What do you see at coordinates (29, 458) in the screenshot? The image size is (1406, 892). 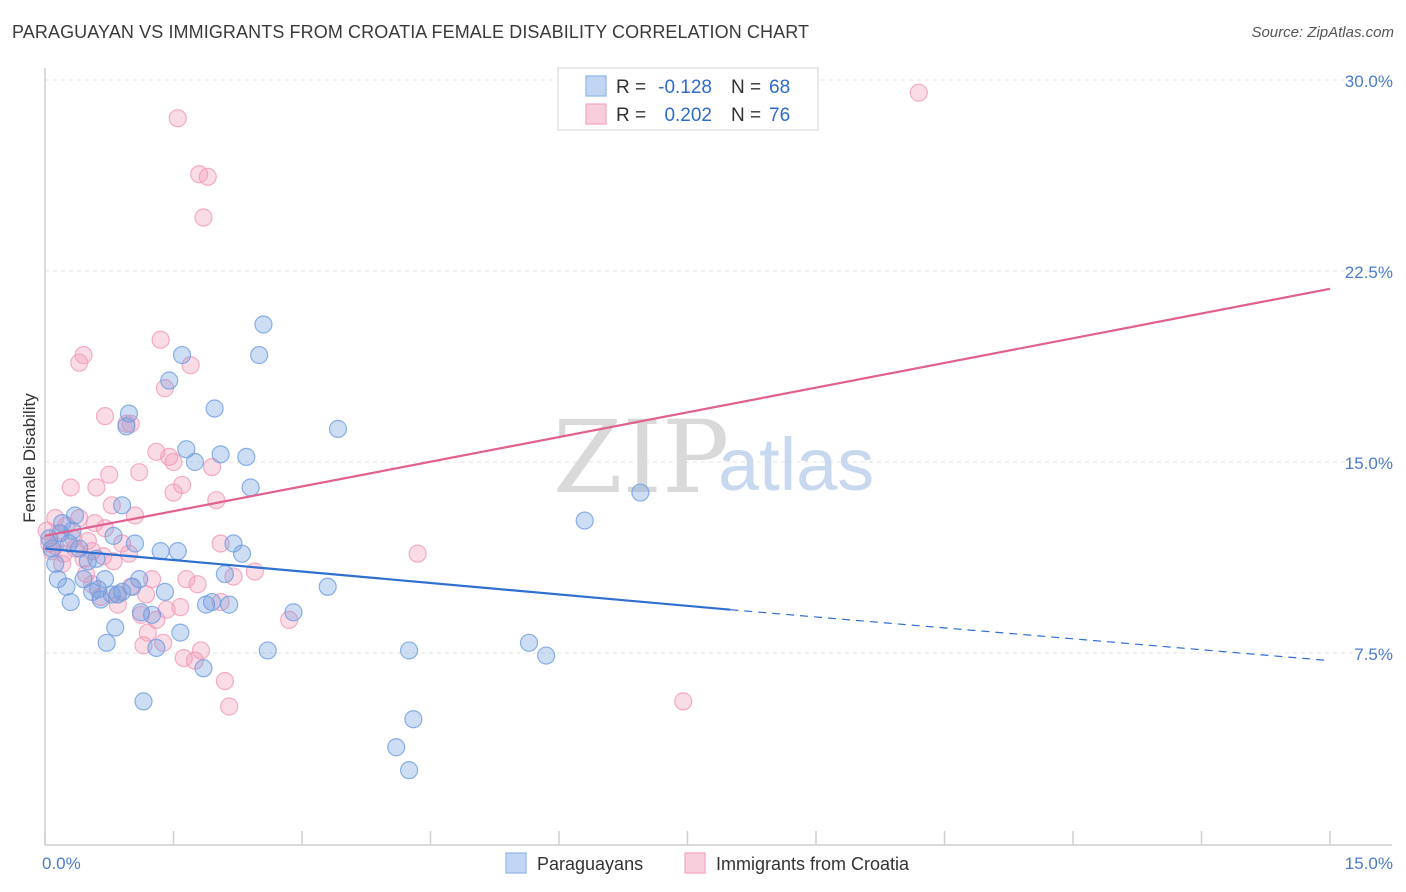 I see `y-axis-label: Female Disability` at bounding box center [29, 458].